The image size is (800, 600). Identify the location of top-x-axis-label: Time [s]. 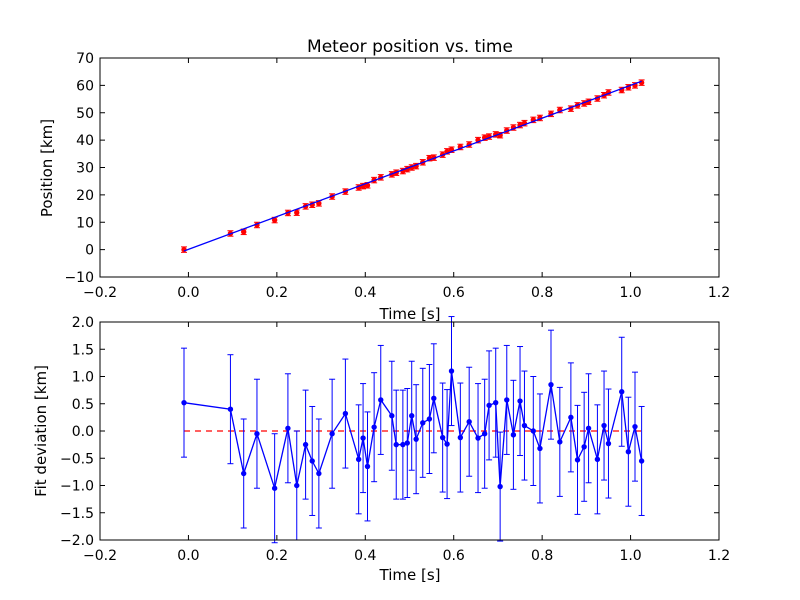
(410, 314).